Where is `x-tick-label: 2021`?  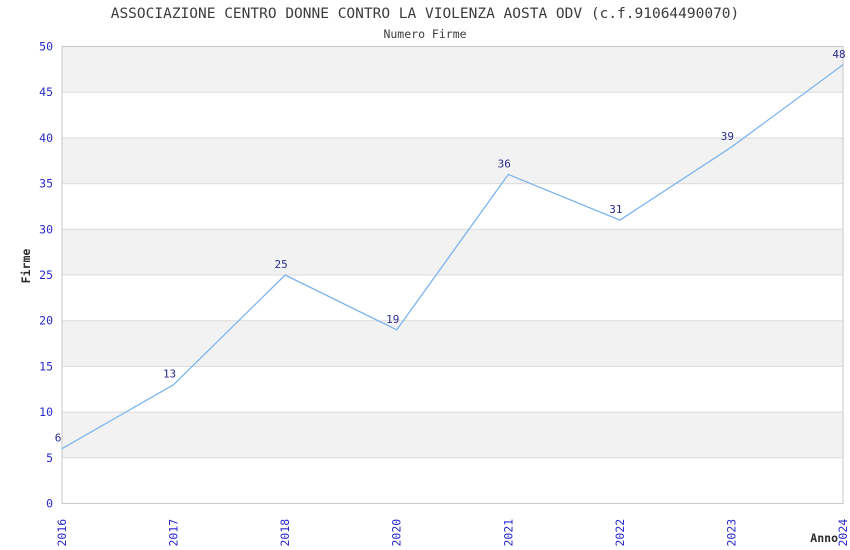 x-tick-label: 2021 is located at coordinates (508, 533).